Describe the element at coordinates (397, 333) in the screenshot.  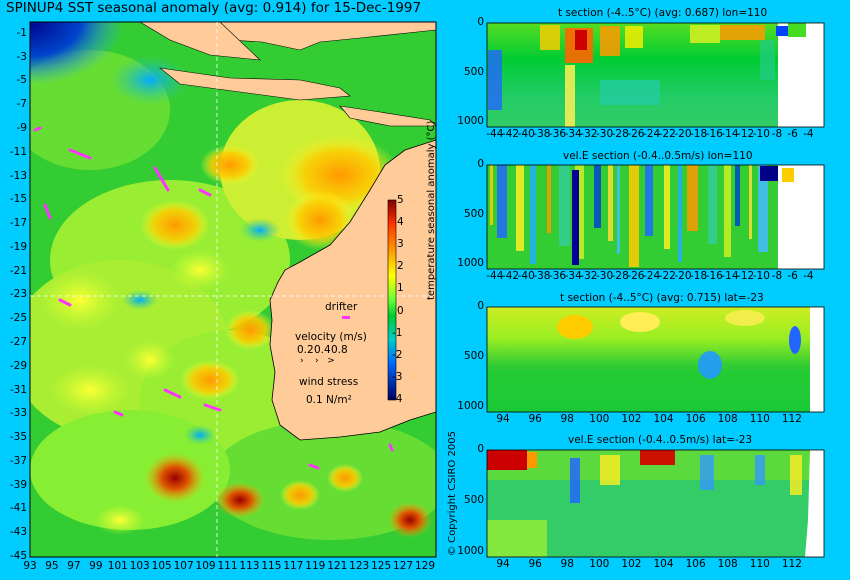
I see `cbar-tick: -1` at that location.